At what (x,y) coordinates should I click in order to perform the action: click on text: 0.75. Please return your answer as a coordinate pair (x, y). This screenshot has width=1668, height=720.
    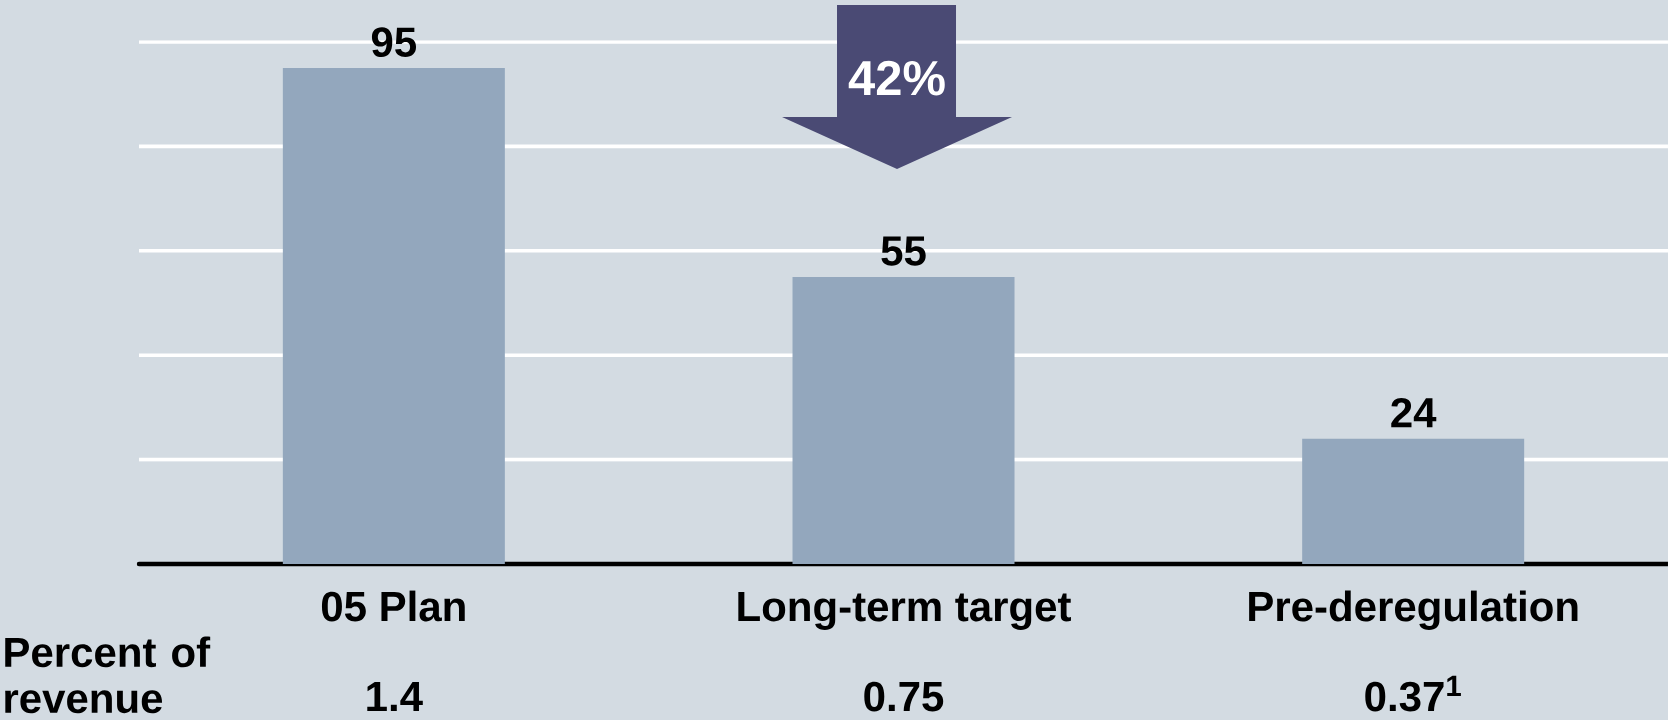
    Looking at the image, I should click on (904, 696).